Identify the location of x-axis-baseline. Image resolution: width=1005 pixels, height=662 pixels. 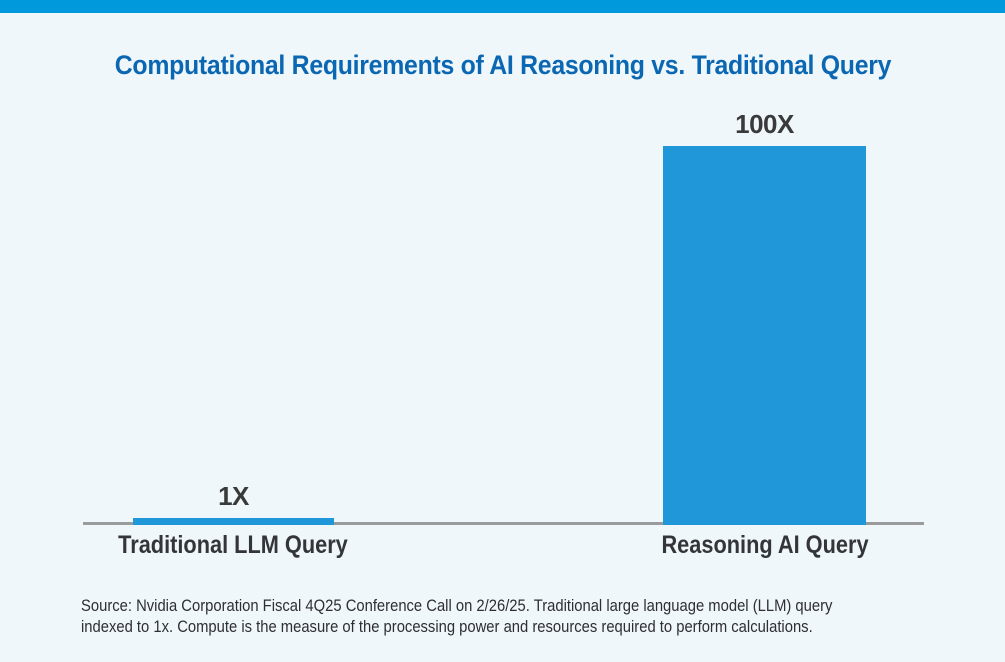
(503, 523).